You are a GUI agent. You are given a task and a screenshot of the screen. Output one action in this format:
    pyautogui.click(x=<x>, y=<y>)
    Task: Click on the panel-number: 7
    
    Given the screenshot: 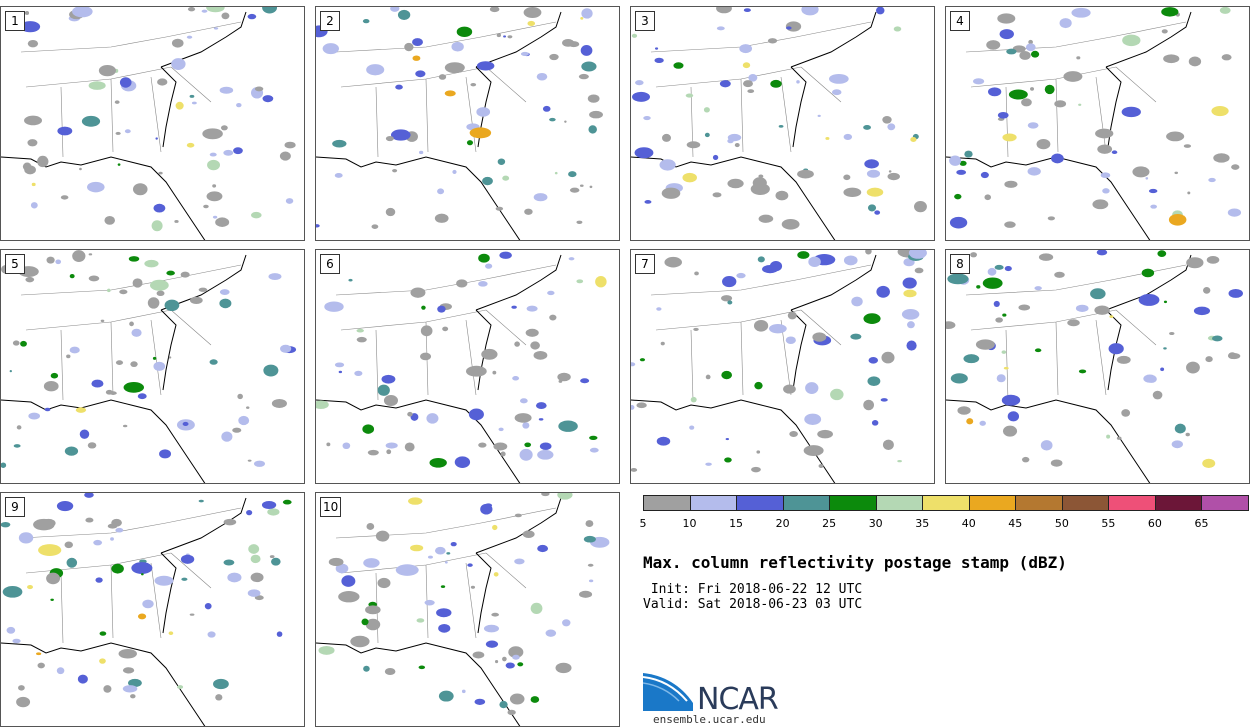 What is the action you would take?
    pyautogui.click(x=645, y=264)
    